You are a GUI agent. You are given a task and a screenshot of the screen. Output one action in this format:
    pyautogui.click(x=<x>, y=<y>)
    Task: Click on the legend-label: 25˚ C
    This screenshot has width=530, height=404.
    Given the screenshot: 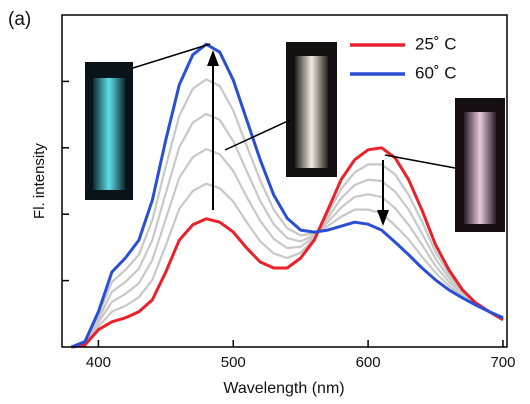 What is the action you would take?
    pyautogui.click(x=436, y=43)
    